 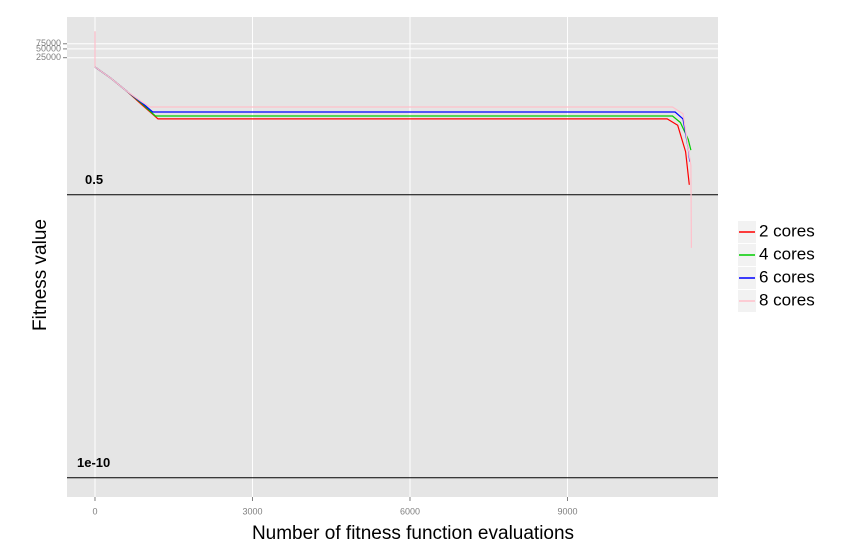 I want to click on y-axis-label: Fitness value, so click(x=40, y=275).